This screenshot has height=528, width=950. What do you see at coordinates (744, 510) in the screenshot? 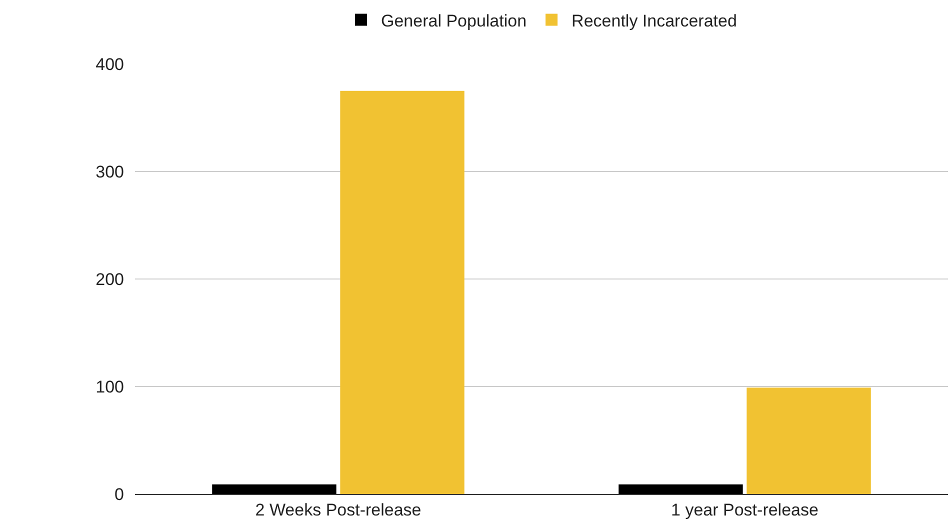
I see `x-tick-label: 1 year Post-release` at bounding box center [744, 510].